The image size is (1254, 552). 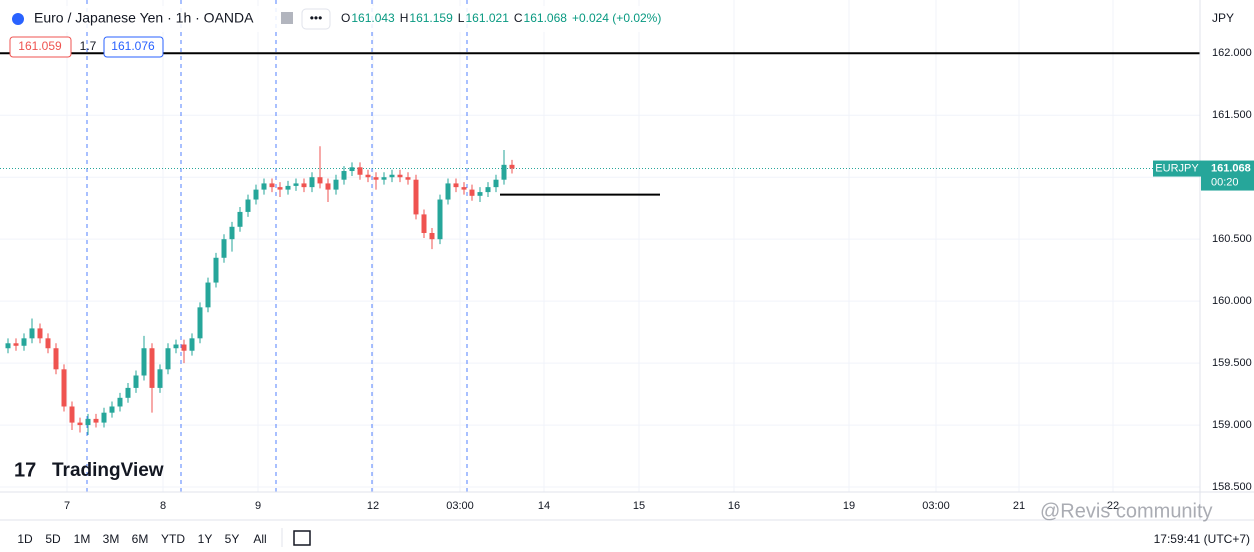 I want to click on sell-price: 161.059, so click(x=40, y=46).